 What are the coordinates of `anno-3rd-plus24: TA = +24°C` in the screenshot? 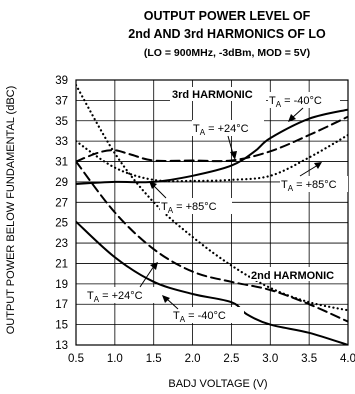 It's located at (221, 130).